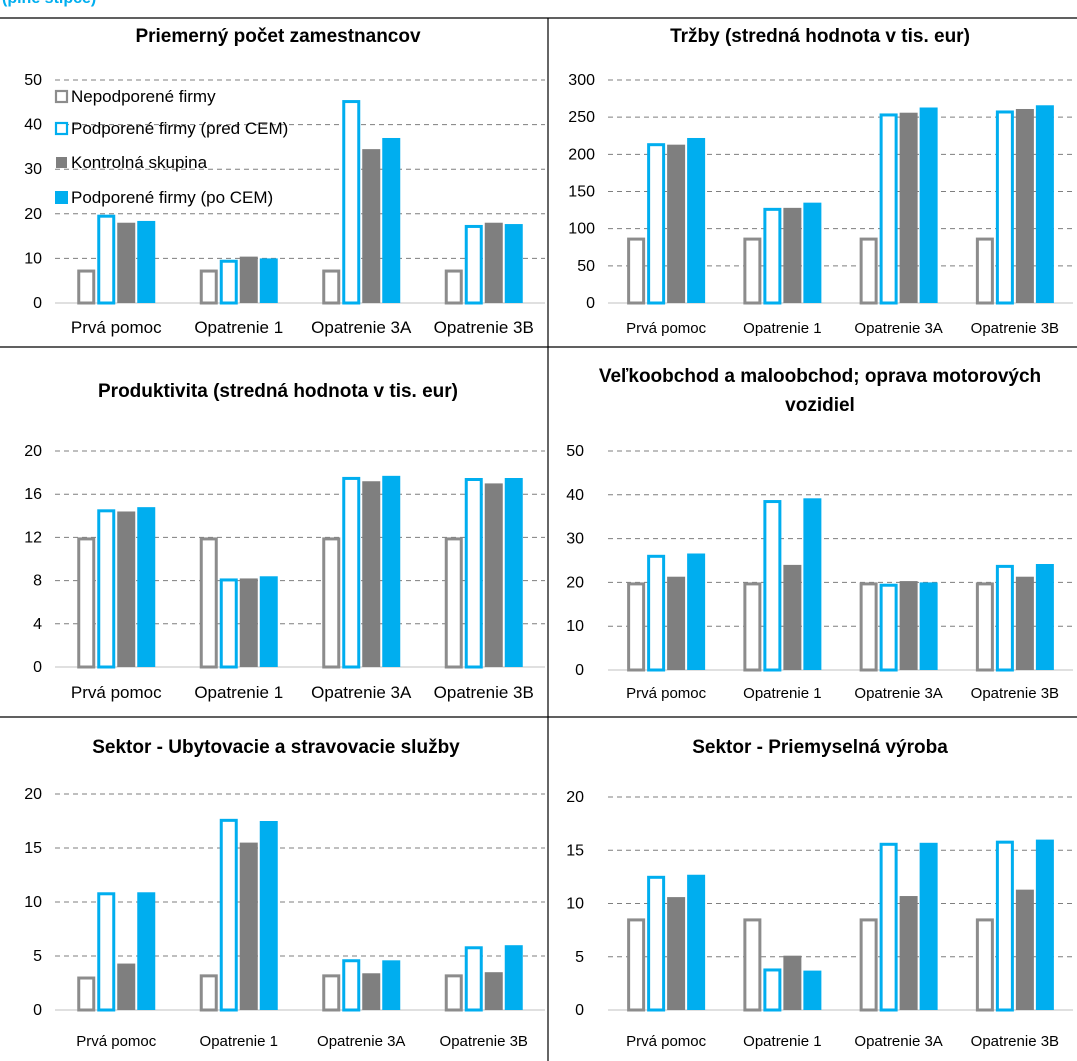 The height and width of the screenshot is (1061, 1077). I want to click on legend-entry: Podporené firmy (pred CEM), so click(179, 128).